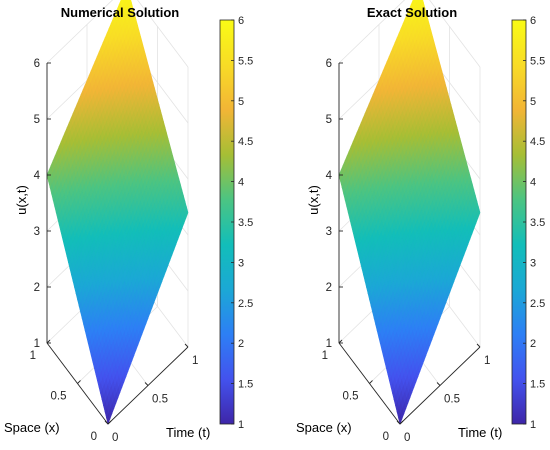 This screenshot has height=450, width=550. Describe the element at coordinates (120, 12) in the screenshot. I see `plot-title: Numerical Solution` at that location.